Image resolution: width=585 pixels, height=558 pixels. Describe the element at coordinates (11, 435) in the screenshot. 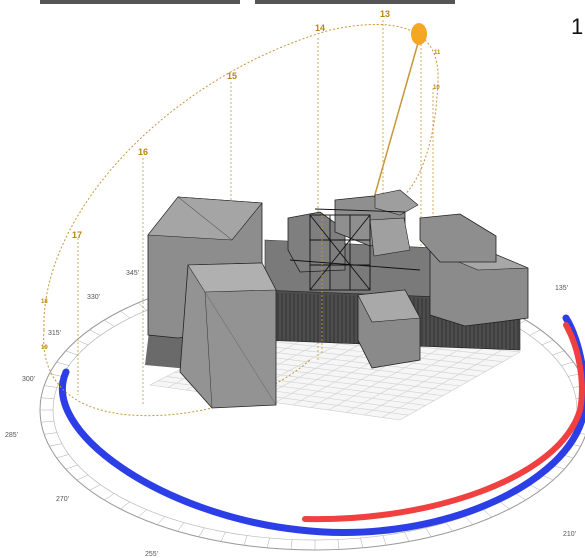

I see `compass-degree-label: 285'` at that location.